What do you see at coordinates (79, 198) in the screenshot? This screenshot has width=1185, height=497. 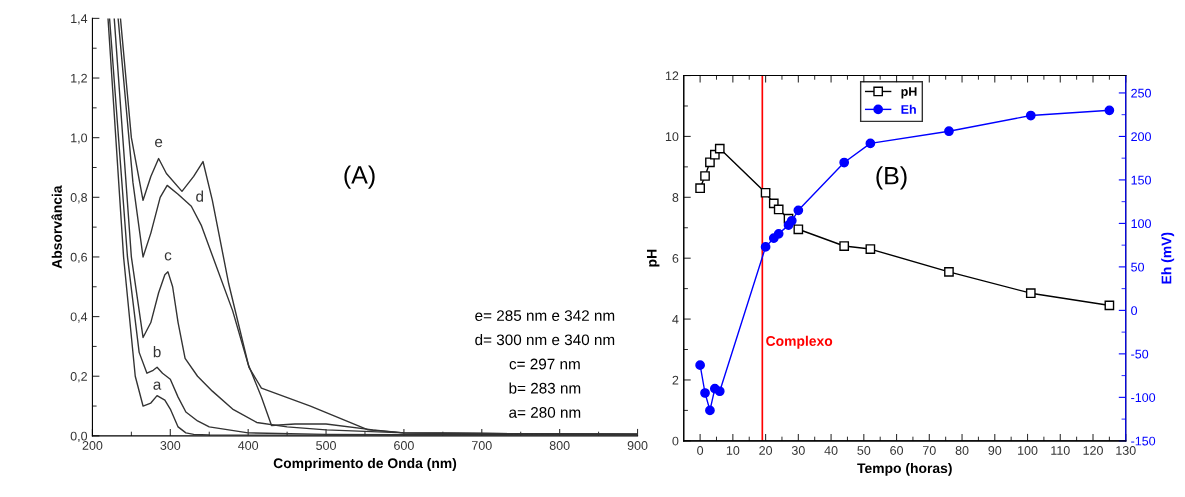 I see `y-tick-label: 0,8` at bounding box center [79, 198].